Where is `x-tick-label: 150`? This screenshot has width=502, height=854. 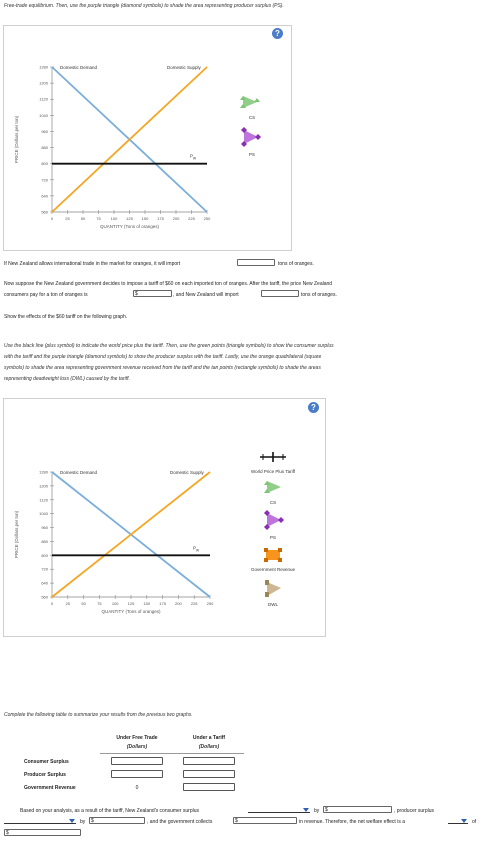 x-tick-label: 150 is located at coordinates (145, 218).